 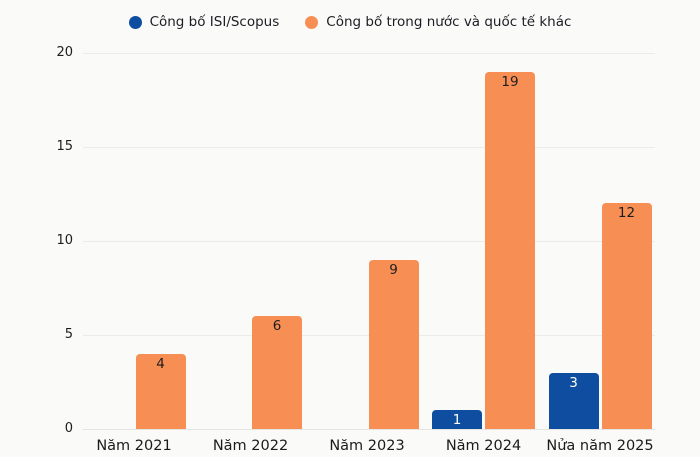 I want to click on x-axis-label-2: Năm 2022, so click(x=250, y=446).